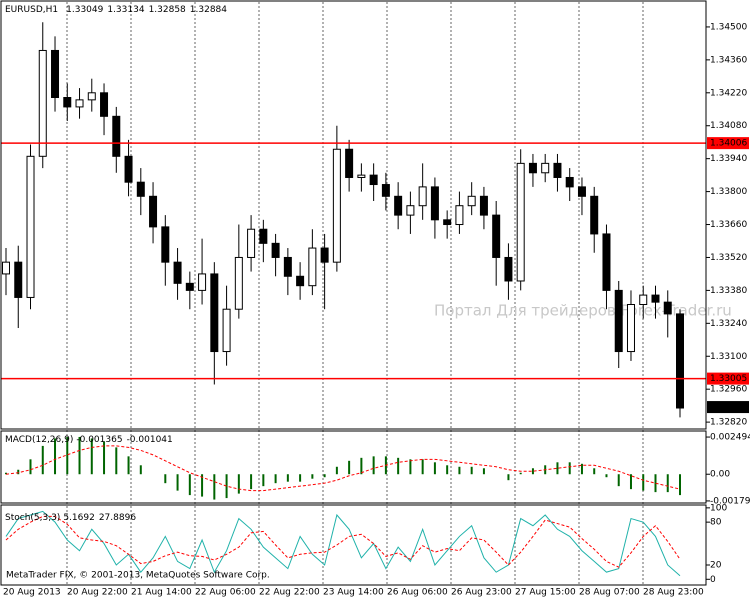 This screenshot has height=600, width=750. What do you see at coordinates (716, 523) in the screenshot?
I see `y-tick-label: 80` at bounding box center [716, 523].